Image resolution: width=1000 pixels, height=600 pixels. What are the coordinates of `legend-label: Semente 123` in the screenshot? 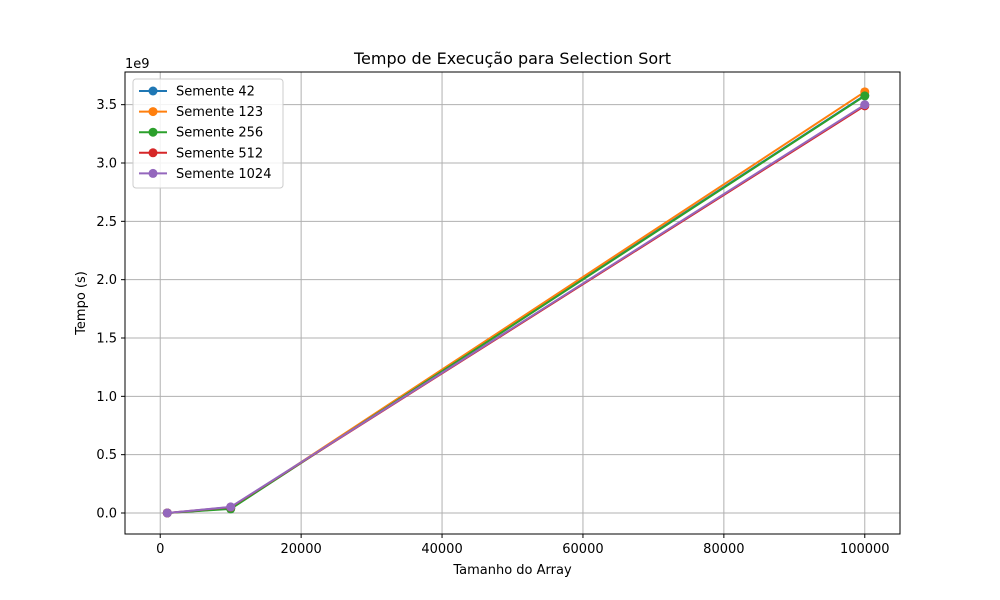 It's located at (219, 112).